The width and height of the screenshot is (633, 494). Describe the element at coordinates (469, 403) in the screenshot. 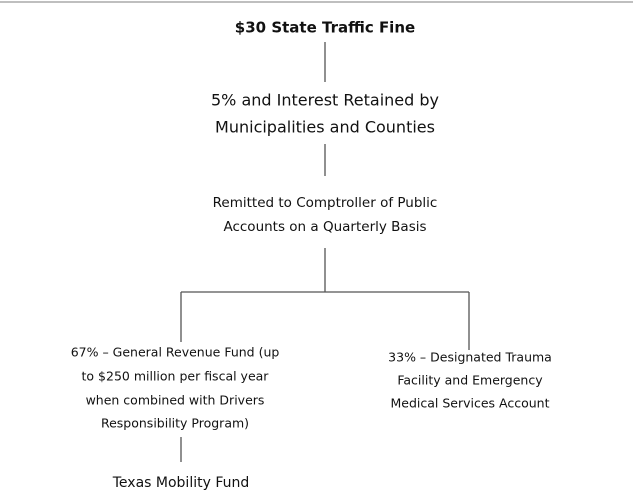

I see `node-text: Medical Services Account` at that location.